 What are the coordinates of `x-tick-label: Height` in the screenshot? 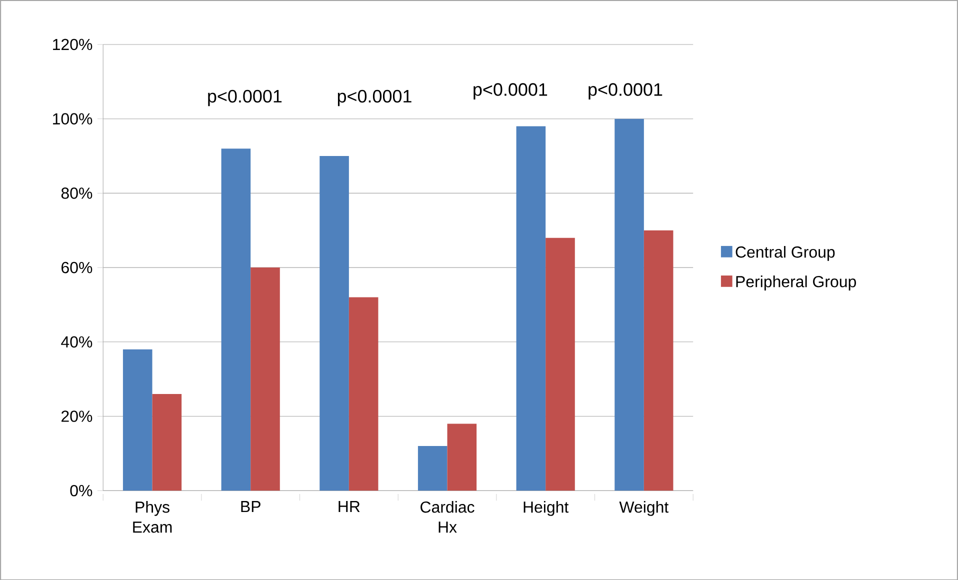 It's located at (546, 508).